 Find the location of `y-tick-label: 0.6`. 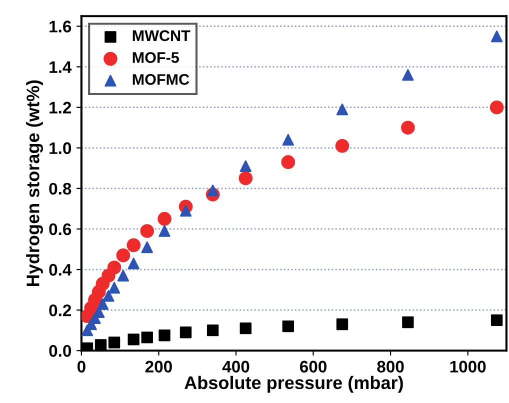

y-tick-label: 0.6 is located at coordinates (60, 229).